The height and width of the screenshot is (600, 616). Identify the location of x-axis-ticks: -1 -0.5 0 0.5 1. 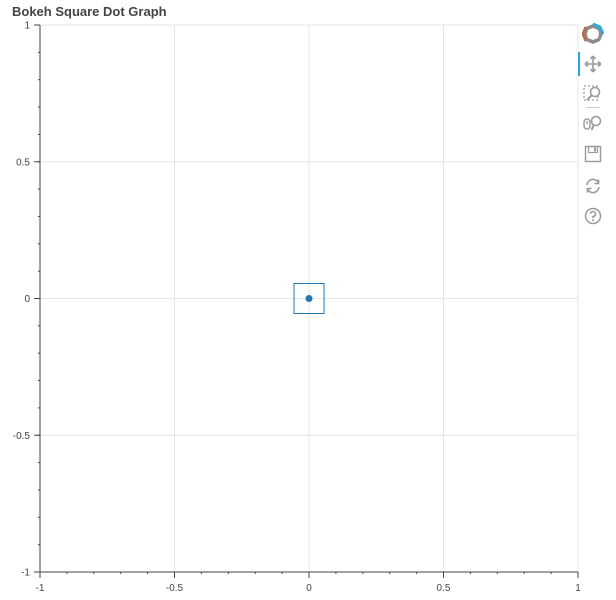
(308, 583).